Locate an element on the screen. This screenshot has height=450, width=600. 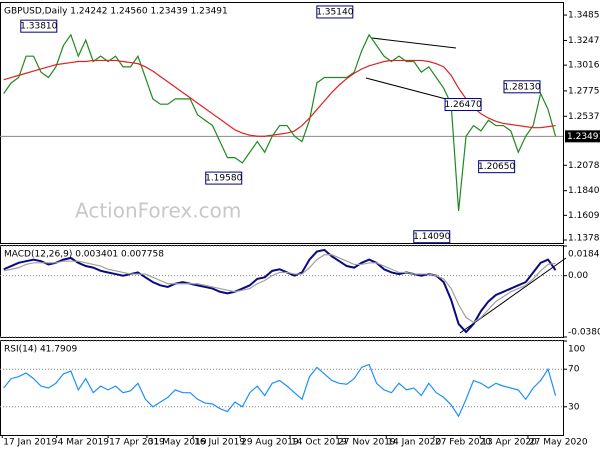
annotation-label: 1.28130 is located at coordinates (521, 87).